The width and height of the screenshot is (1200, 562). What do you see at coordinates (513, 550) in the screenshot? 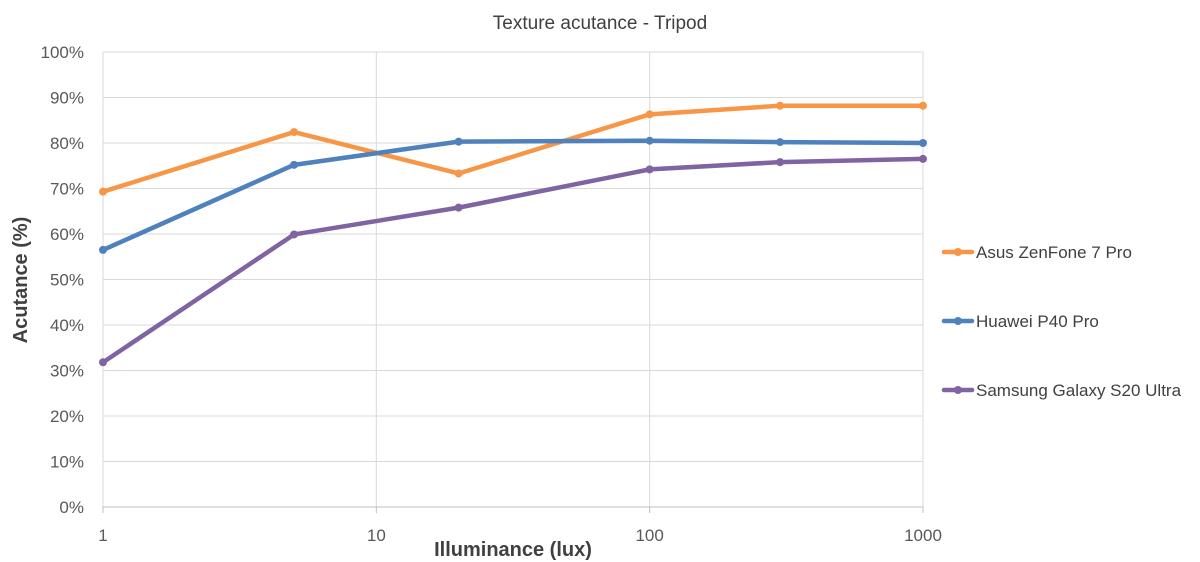
I see `x-axis-title: Illuminance (lux)` at bounding box center [513, 550].